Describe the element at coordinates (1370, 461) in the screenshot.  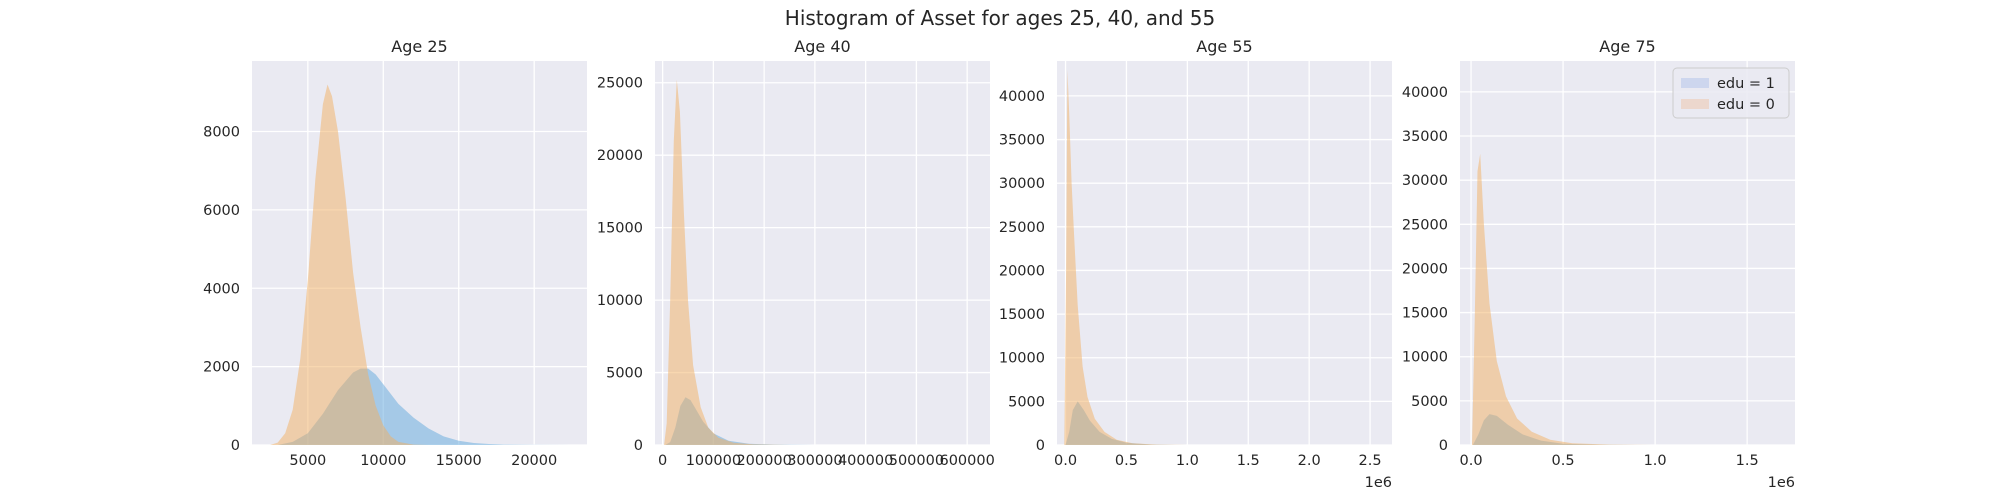
I see `x-tick-label: 2.5` at that location.